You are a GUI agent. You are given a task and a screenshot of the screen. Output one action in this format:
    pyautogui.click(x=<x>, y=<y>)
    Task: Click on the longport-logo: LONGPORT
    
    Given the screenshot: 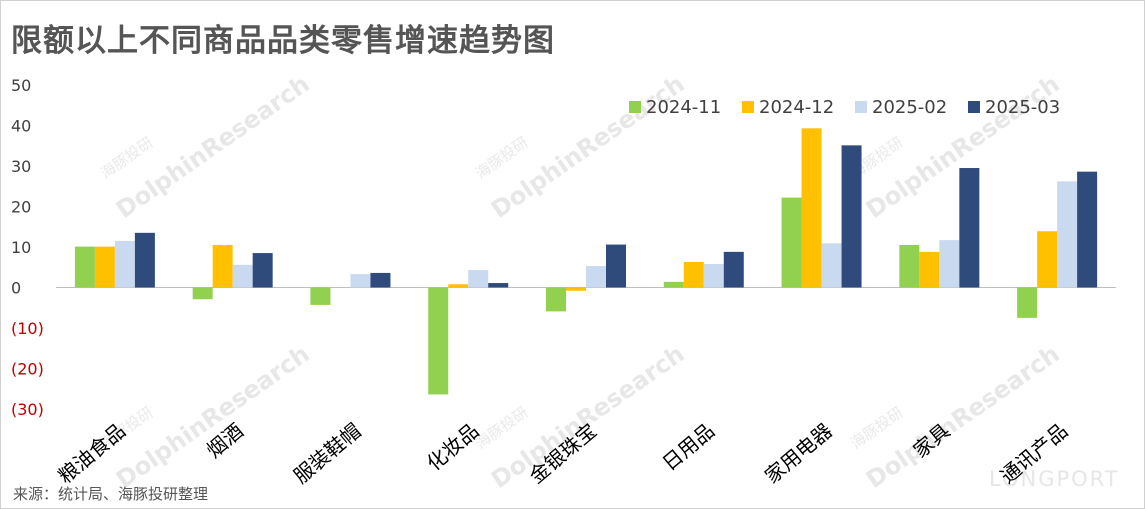 What is the action you would take?
    pyautogui.click(x=1054, y=479)
    